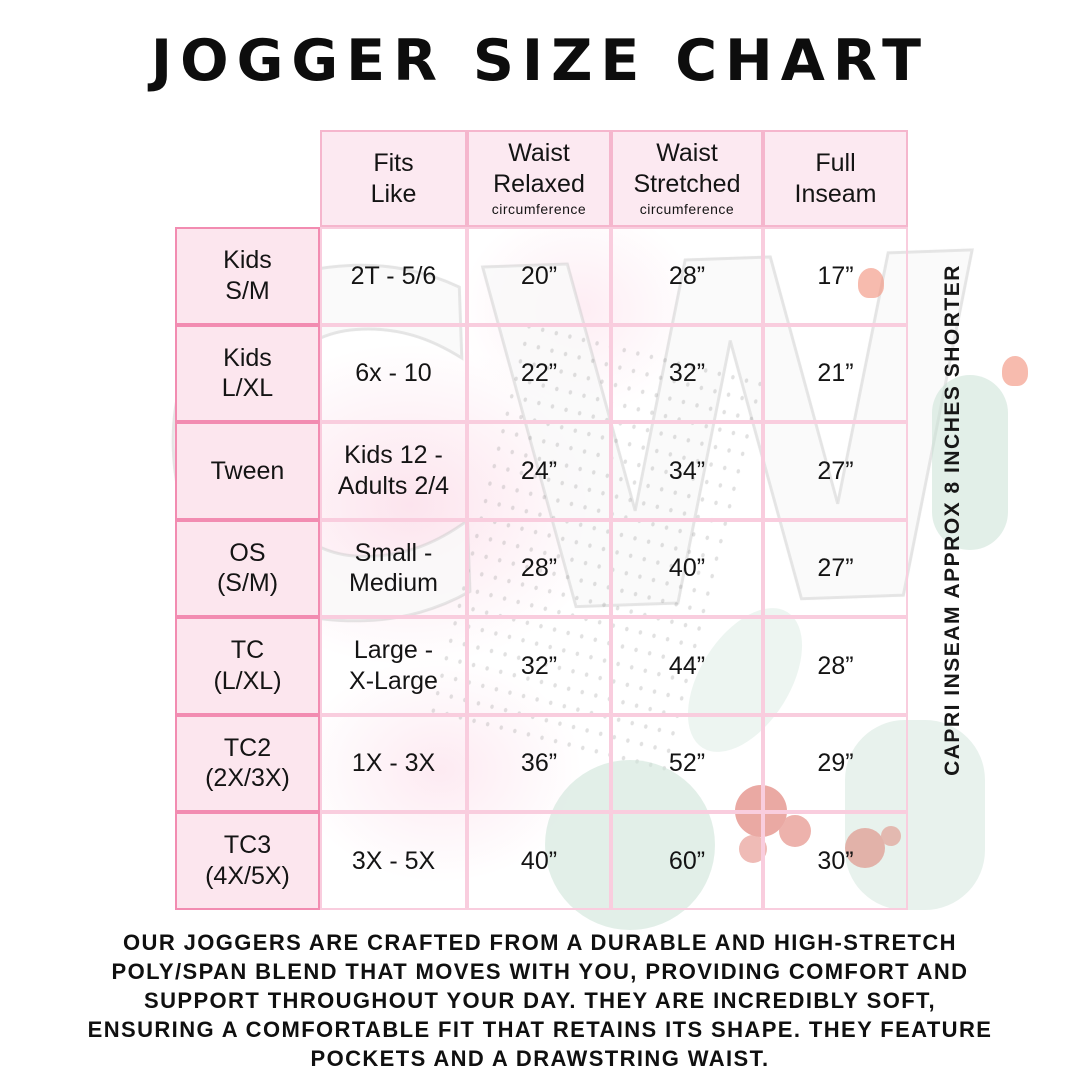 The height and width of the screenshot is (1080, 1080). What do you see at coordinates (835, 666) in the screenshot?
I see `full-inseam-value: 28”` at bounding box center [835, 666].